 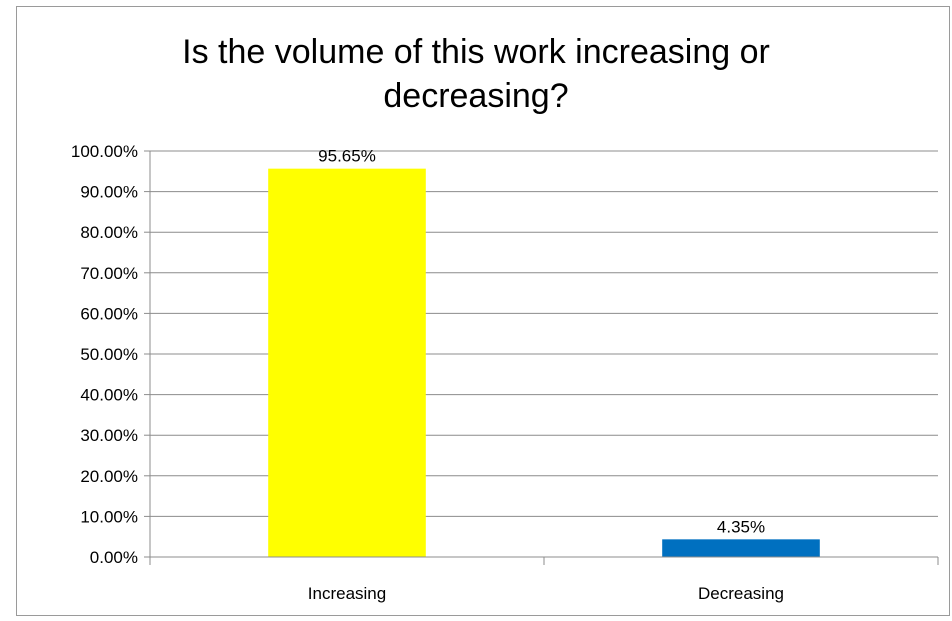 What do you see at coordinates (347, 593) in the screenshot?
I see `x-tick-label: Increasing` at bounding box center [347, 593].